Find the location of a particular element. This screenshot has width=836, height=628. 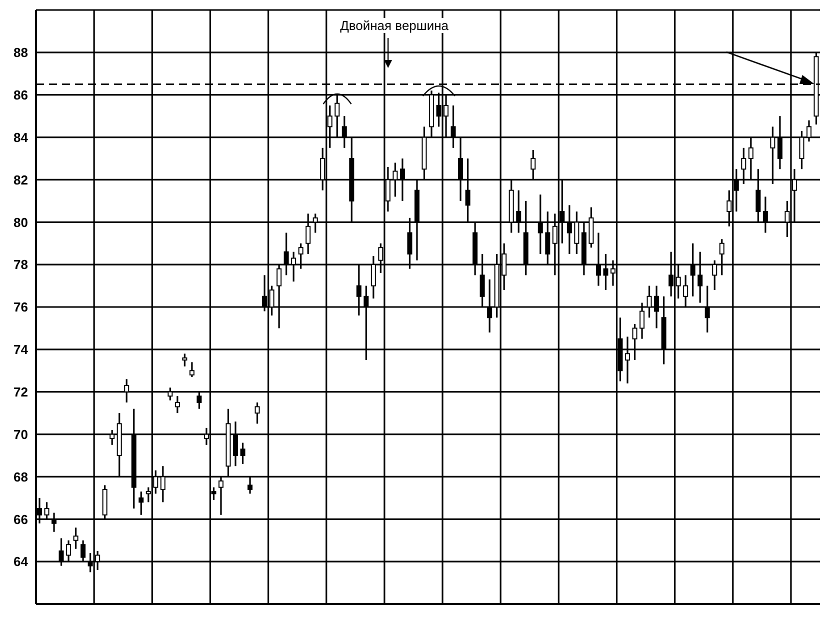

y-tick-label: 78 is located at coordinates (21, 264).